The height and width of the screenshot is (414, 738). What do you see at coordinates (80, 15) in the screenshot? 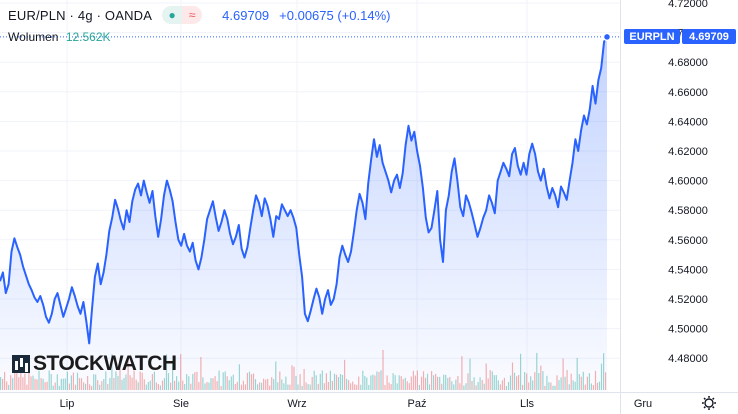
I see `symbol-label: EUR/PLN · 4g · OANDA` at bounding box center [80, 15].